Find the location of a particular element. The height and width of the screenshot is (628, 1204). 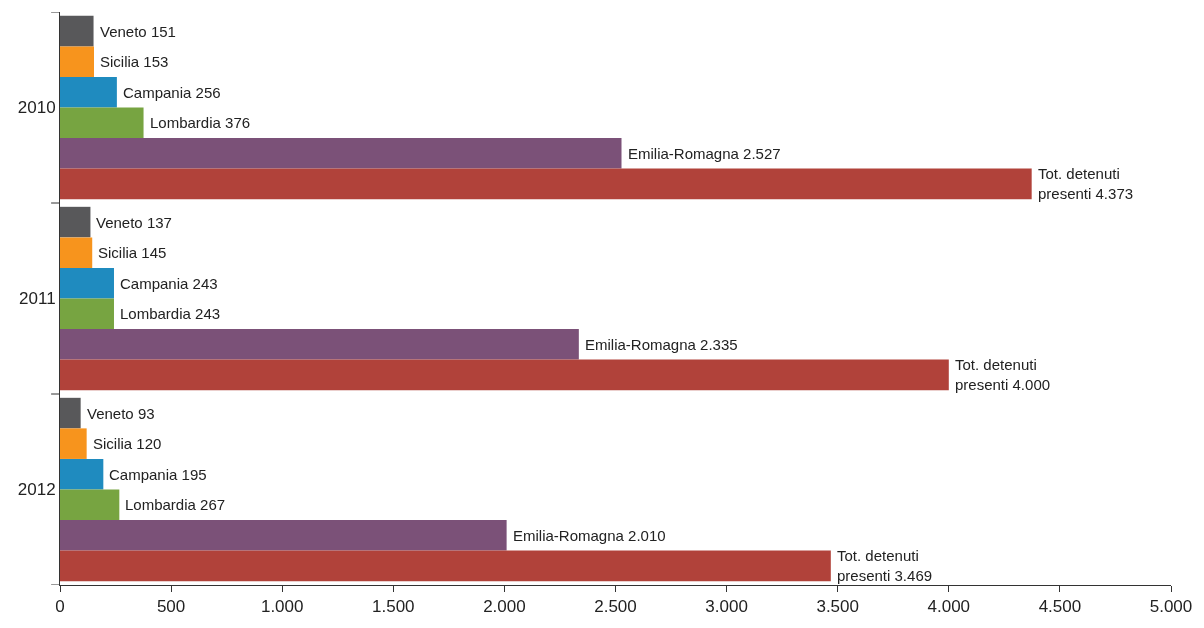

text: Emilia-Romagna 2.527 is located at coordinates (704, 153).